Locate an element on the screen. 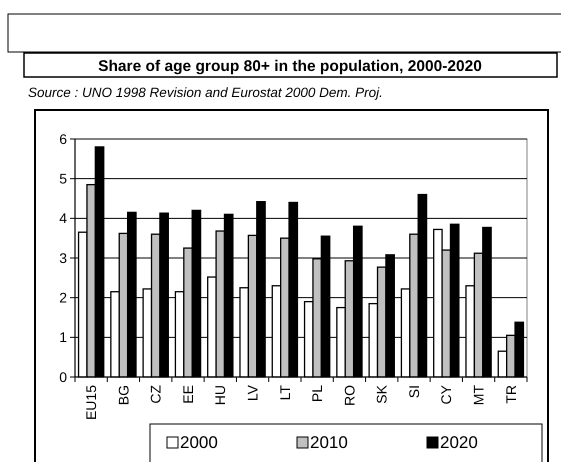 The height and width of the screenshot is (462, 561). x-tick-label: CY is located at coordinates (446, 394).